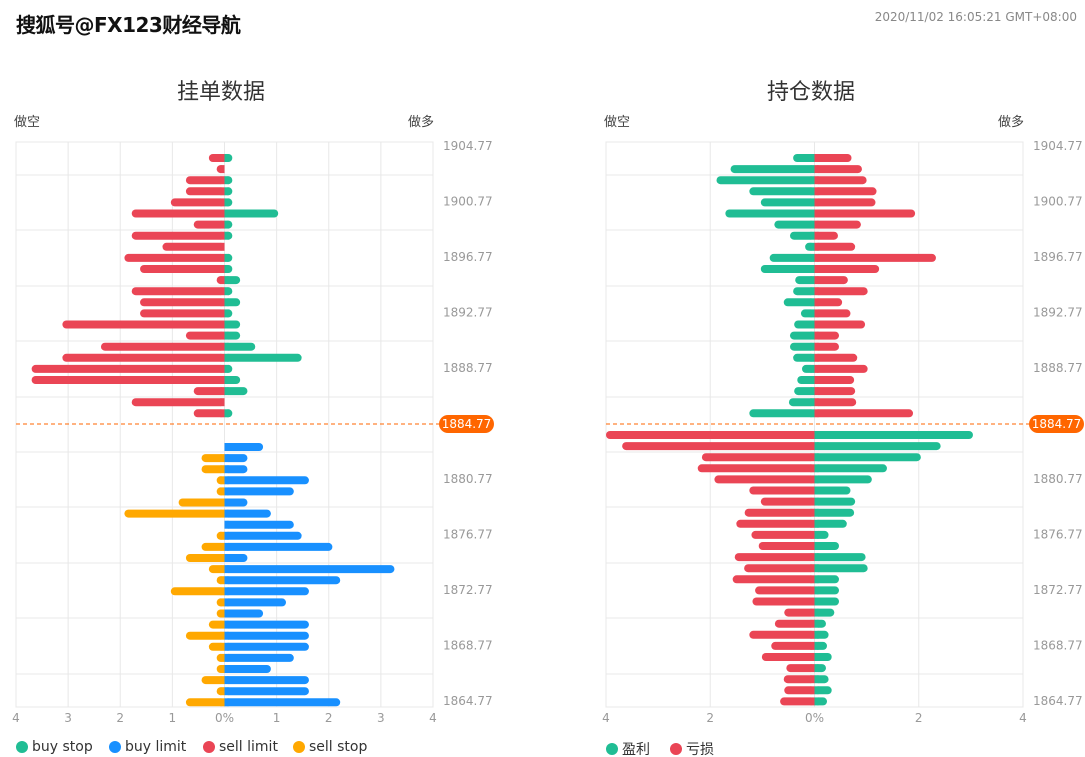 The width and height of the screenshot is (1085, 757). What do you see at coordinates (468, 535) in the screenshot?
I see `price-tick-label: 1876.77` at bounding box center [468, 535].